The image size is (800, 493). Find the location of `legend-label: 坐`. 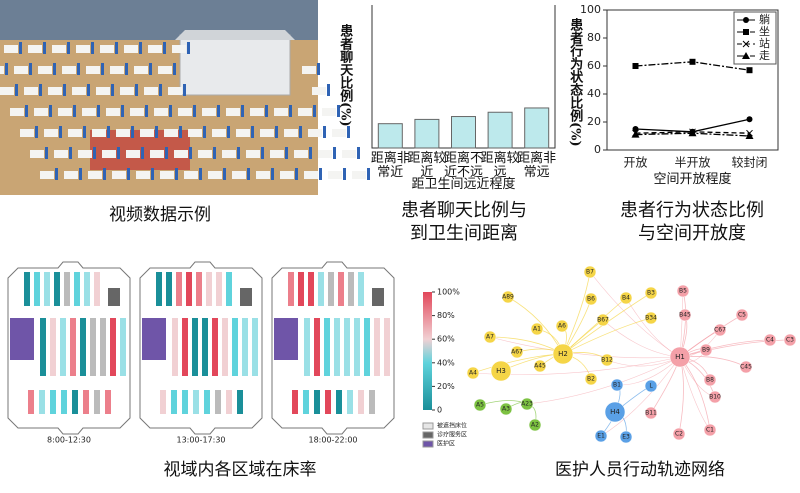

legend-label: 坐 is located at coordinates (764, 31).